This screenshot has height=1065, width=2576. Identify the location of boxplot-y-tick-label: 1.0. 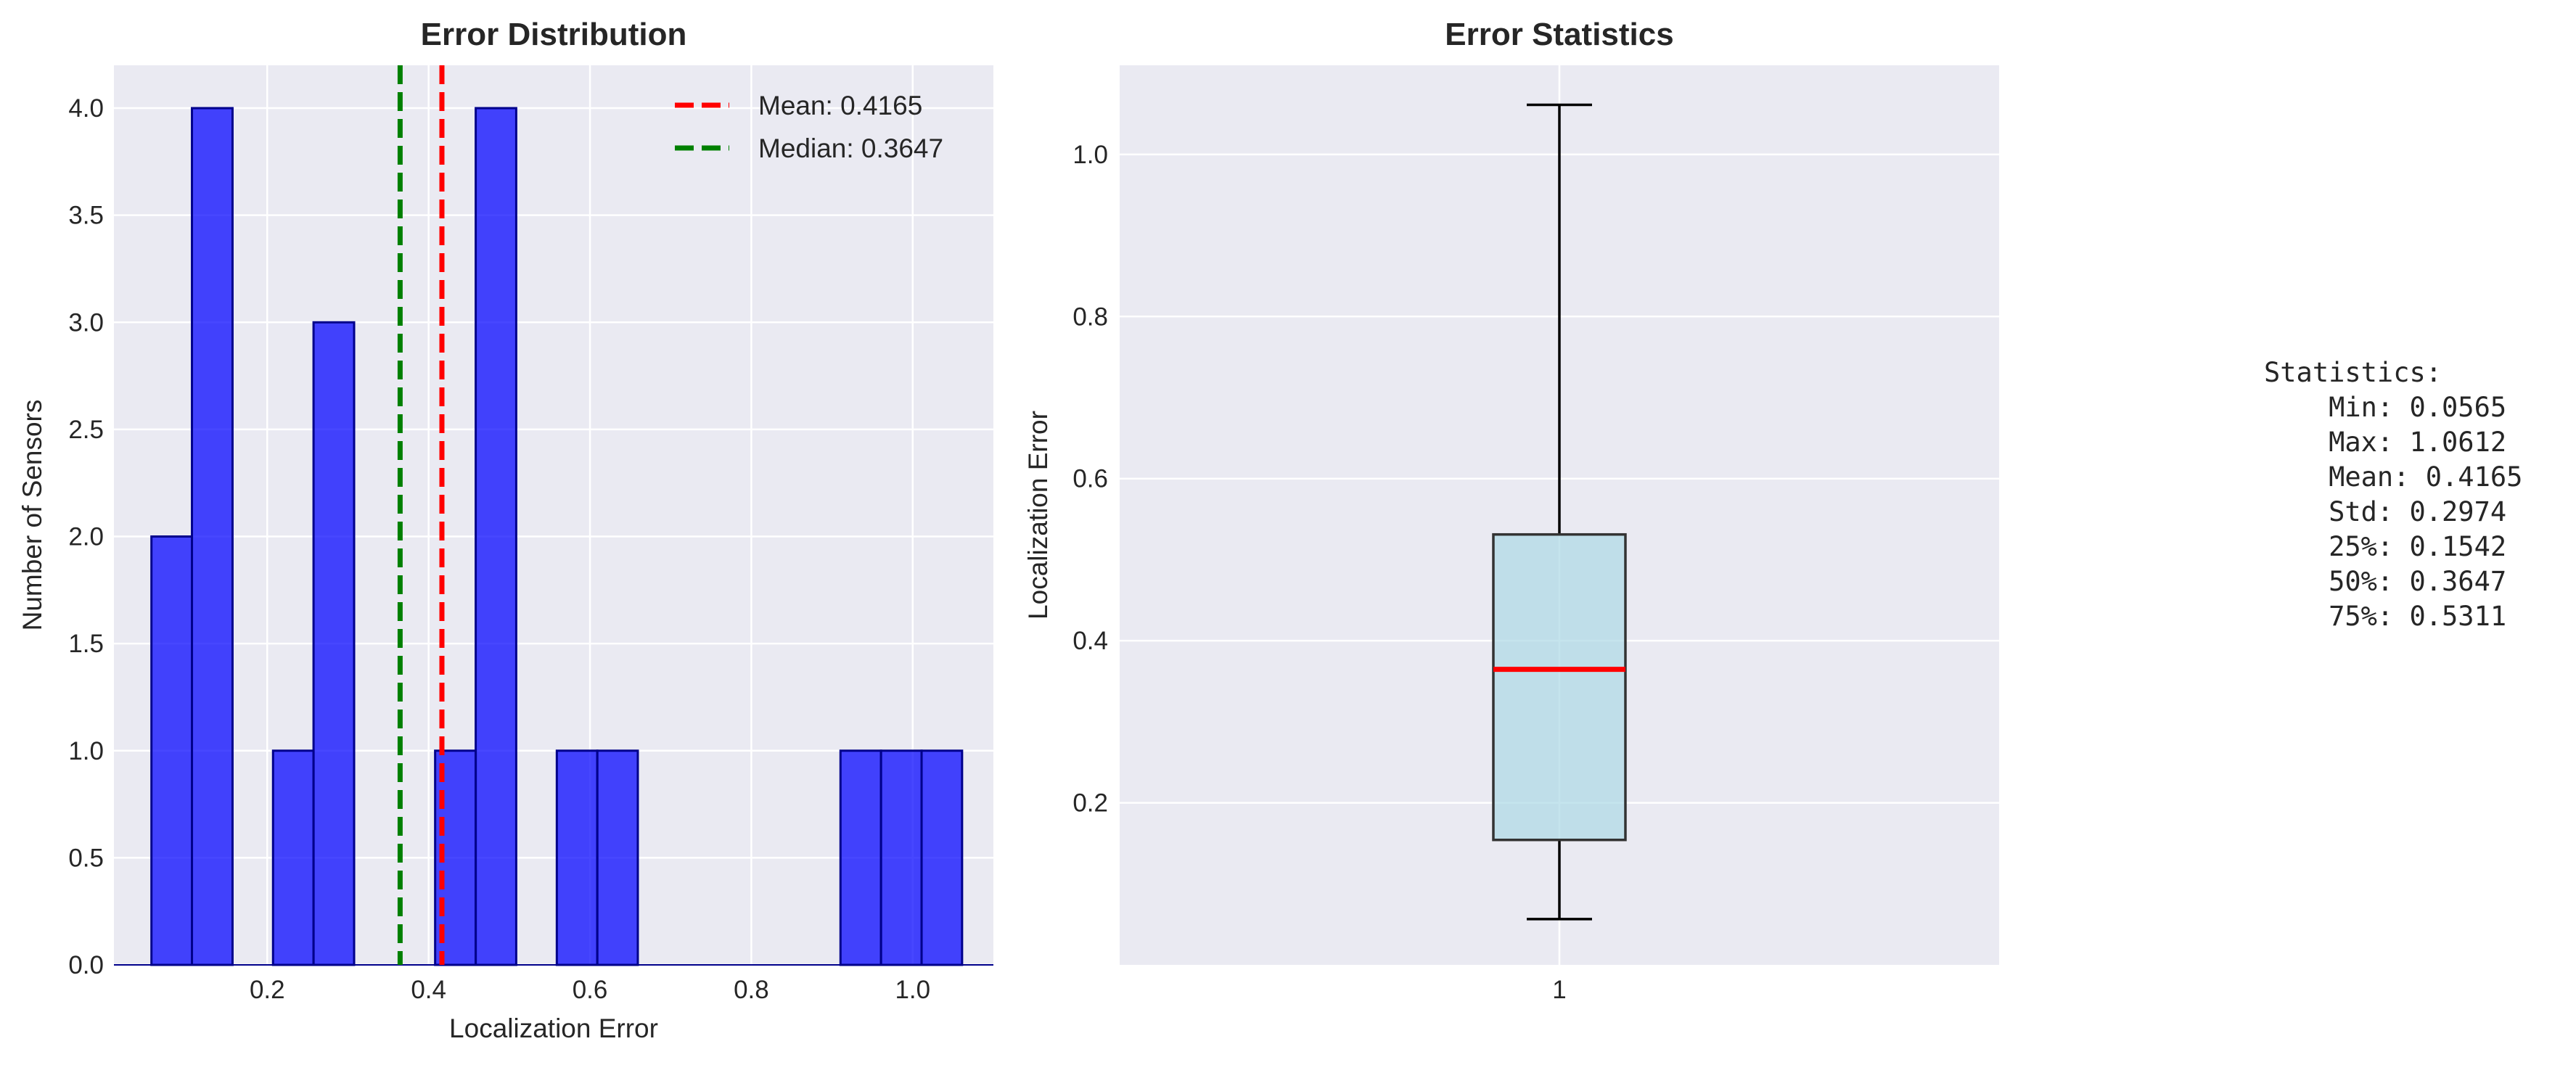
(1090, 155).